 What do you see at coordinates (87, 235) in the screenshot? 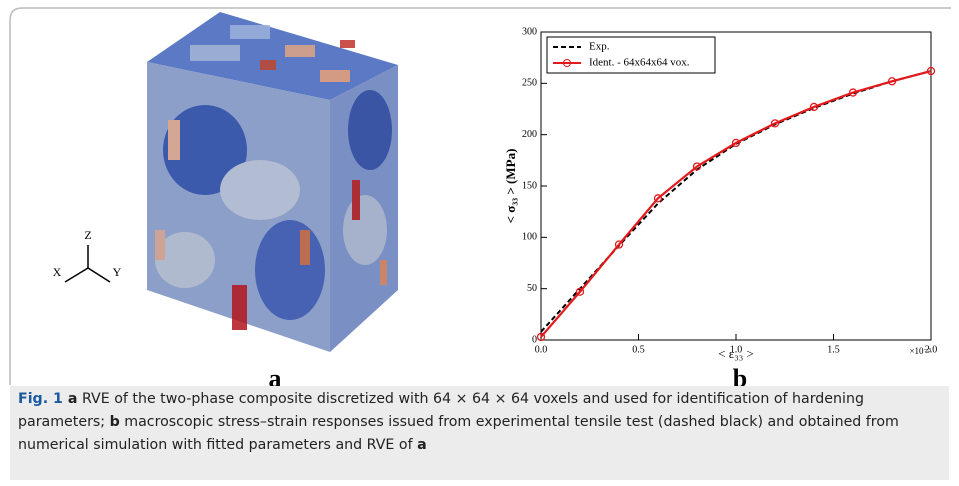
I see `axis-label-z: Z` at bounding box center [87, 235].